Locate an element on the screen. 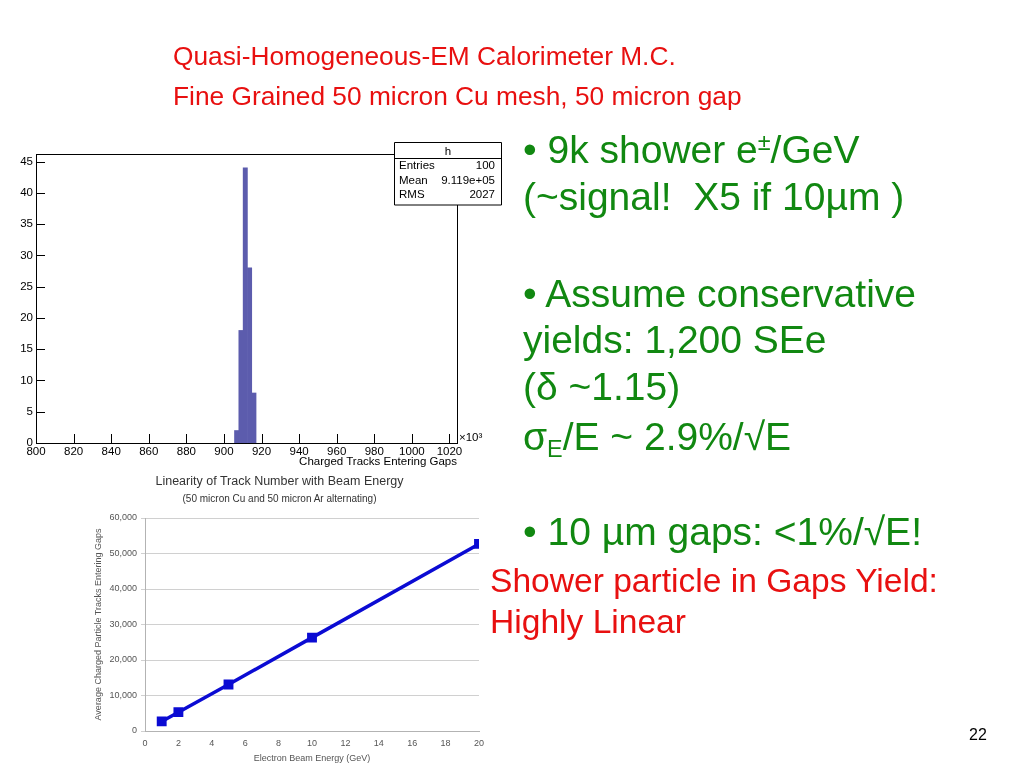  x-tick-label: 10 is located at coordinates (312, 742).